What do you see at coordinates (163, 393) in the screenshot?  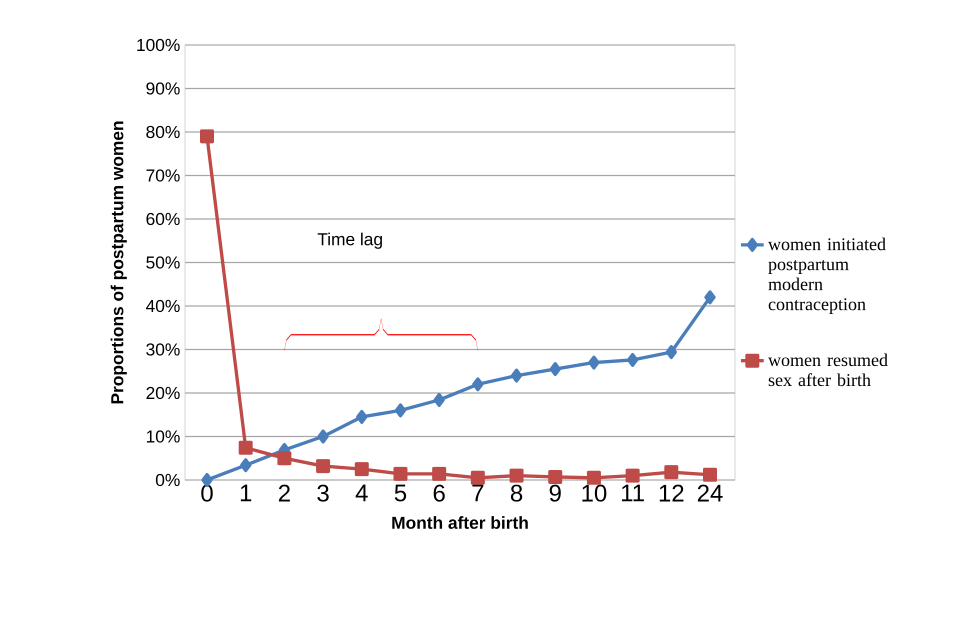 I see `y-tick-label: 20%` at bounding box center [163, 393].